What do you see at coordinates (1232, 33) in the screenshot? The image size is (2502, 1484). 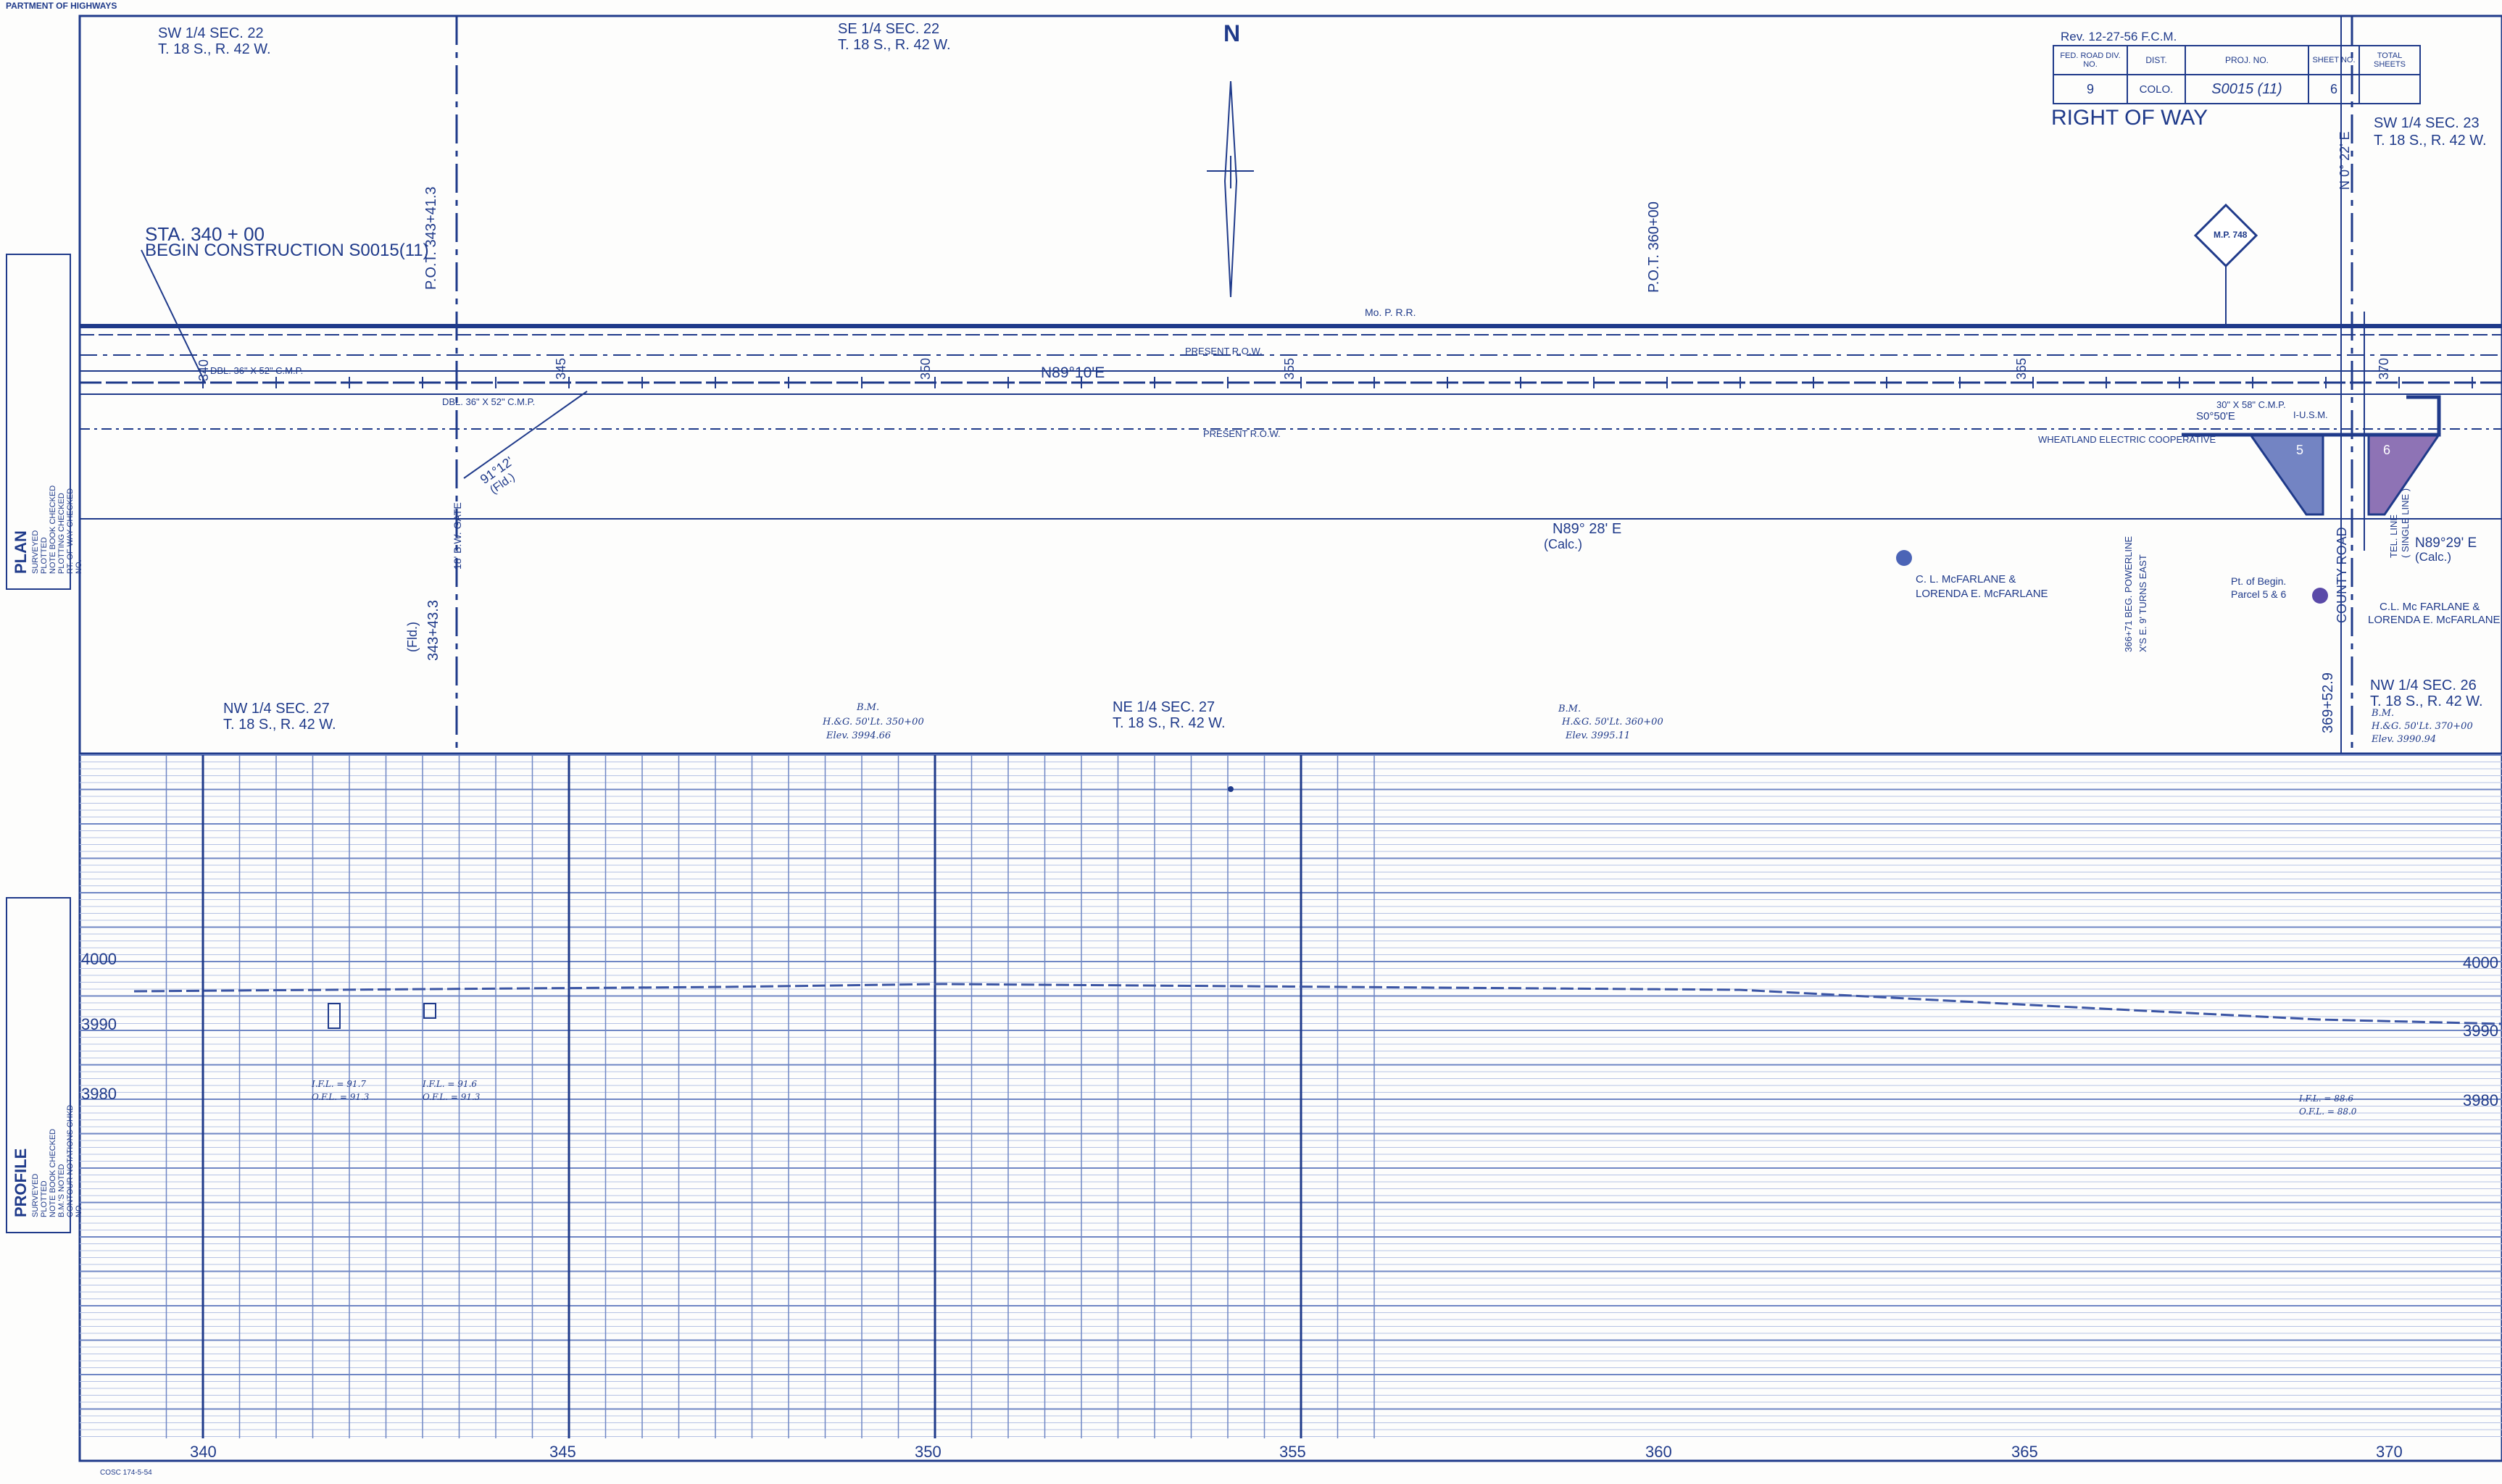 I see `north-label: N` at bounding box center [1232, 33].